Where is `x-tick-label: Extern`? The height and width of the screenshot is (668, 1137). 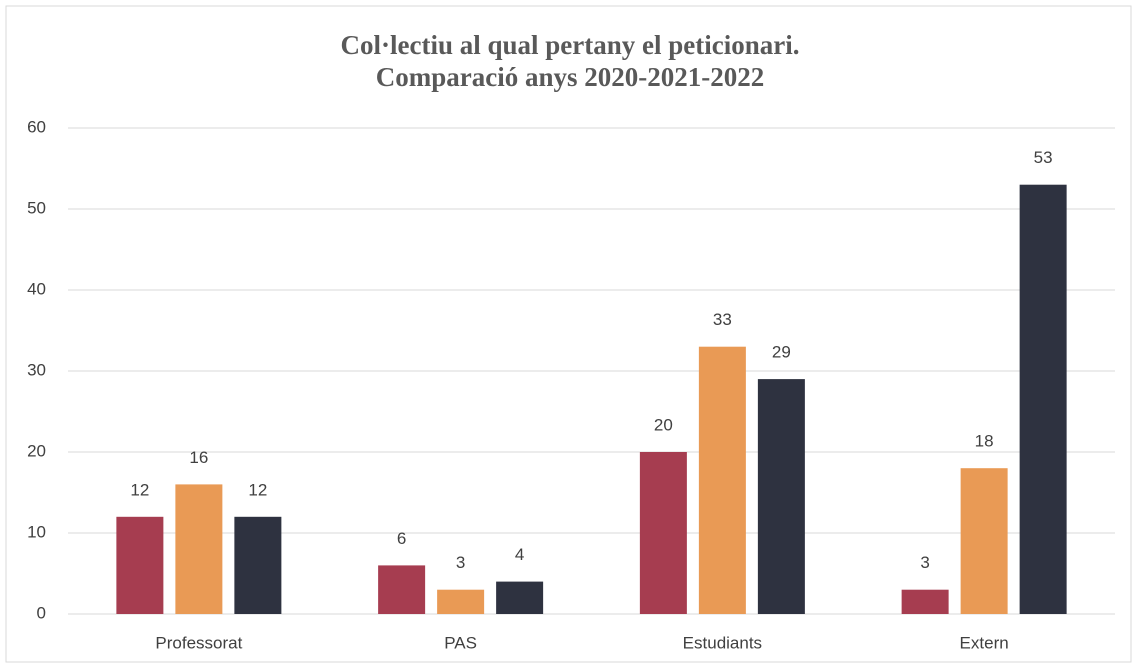 x-tick-label: Extern is located at coordinates (984, 642).